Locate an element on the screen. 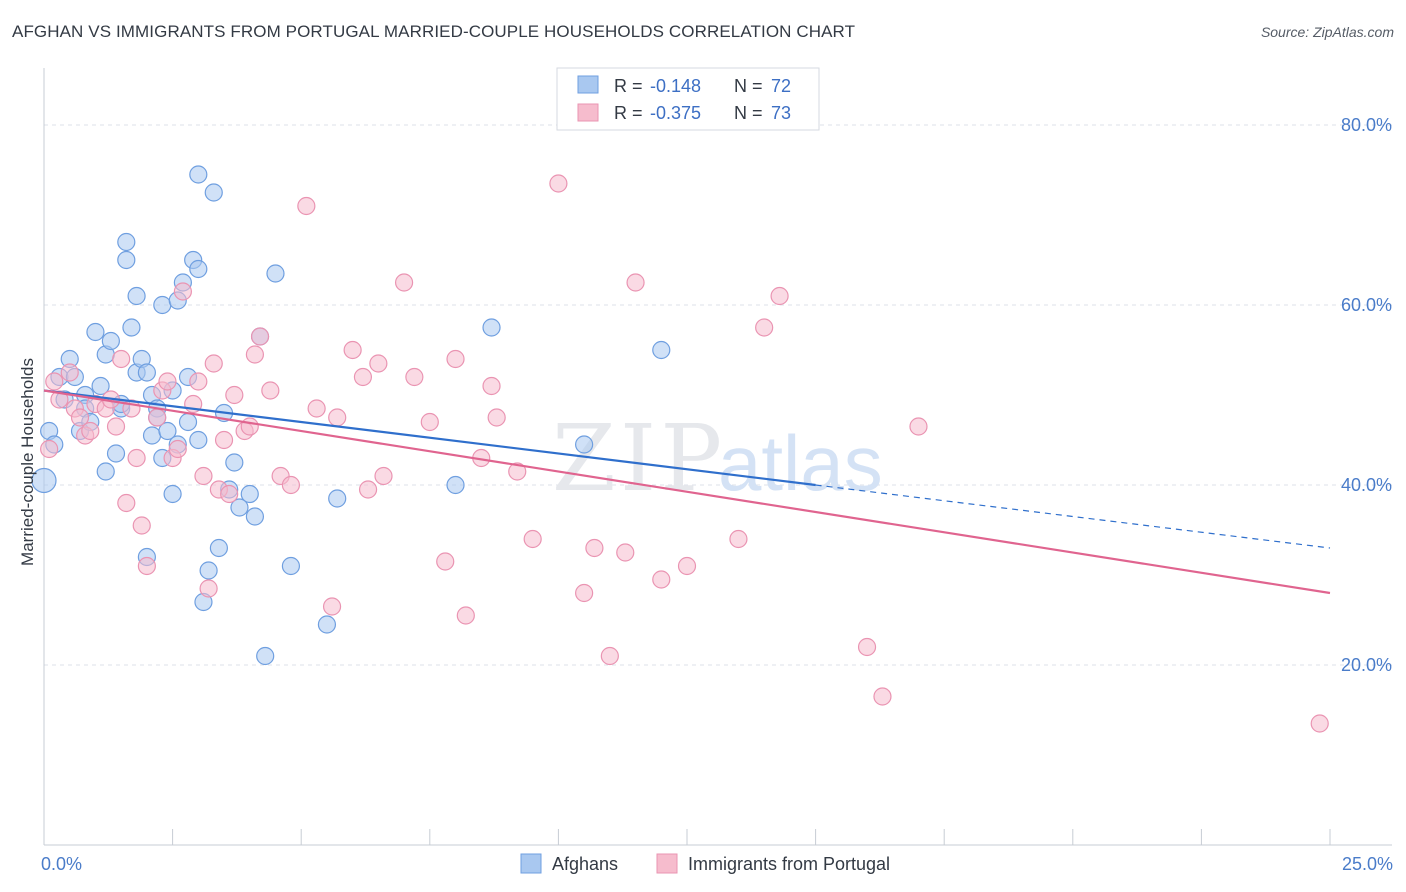 The height and width of the screenshot is (892, 1406). y-tick-label-0: 20.0% is located at coordinates (1366, 665).